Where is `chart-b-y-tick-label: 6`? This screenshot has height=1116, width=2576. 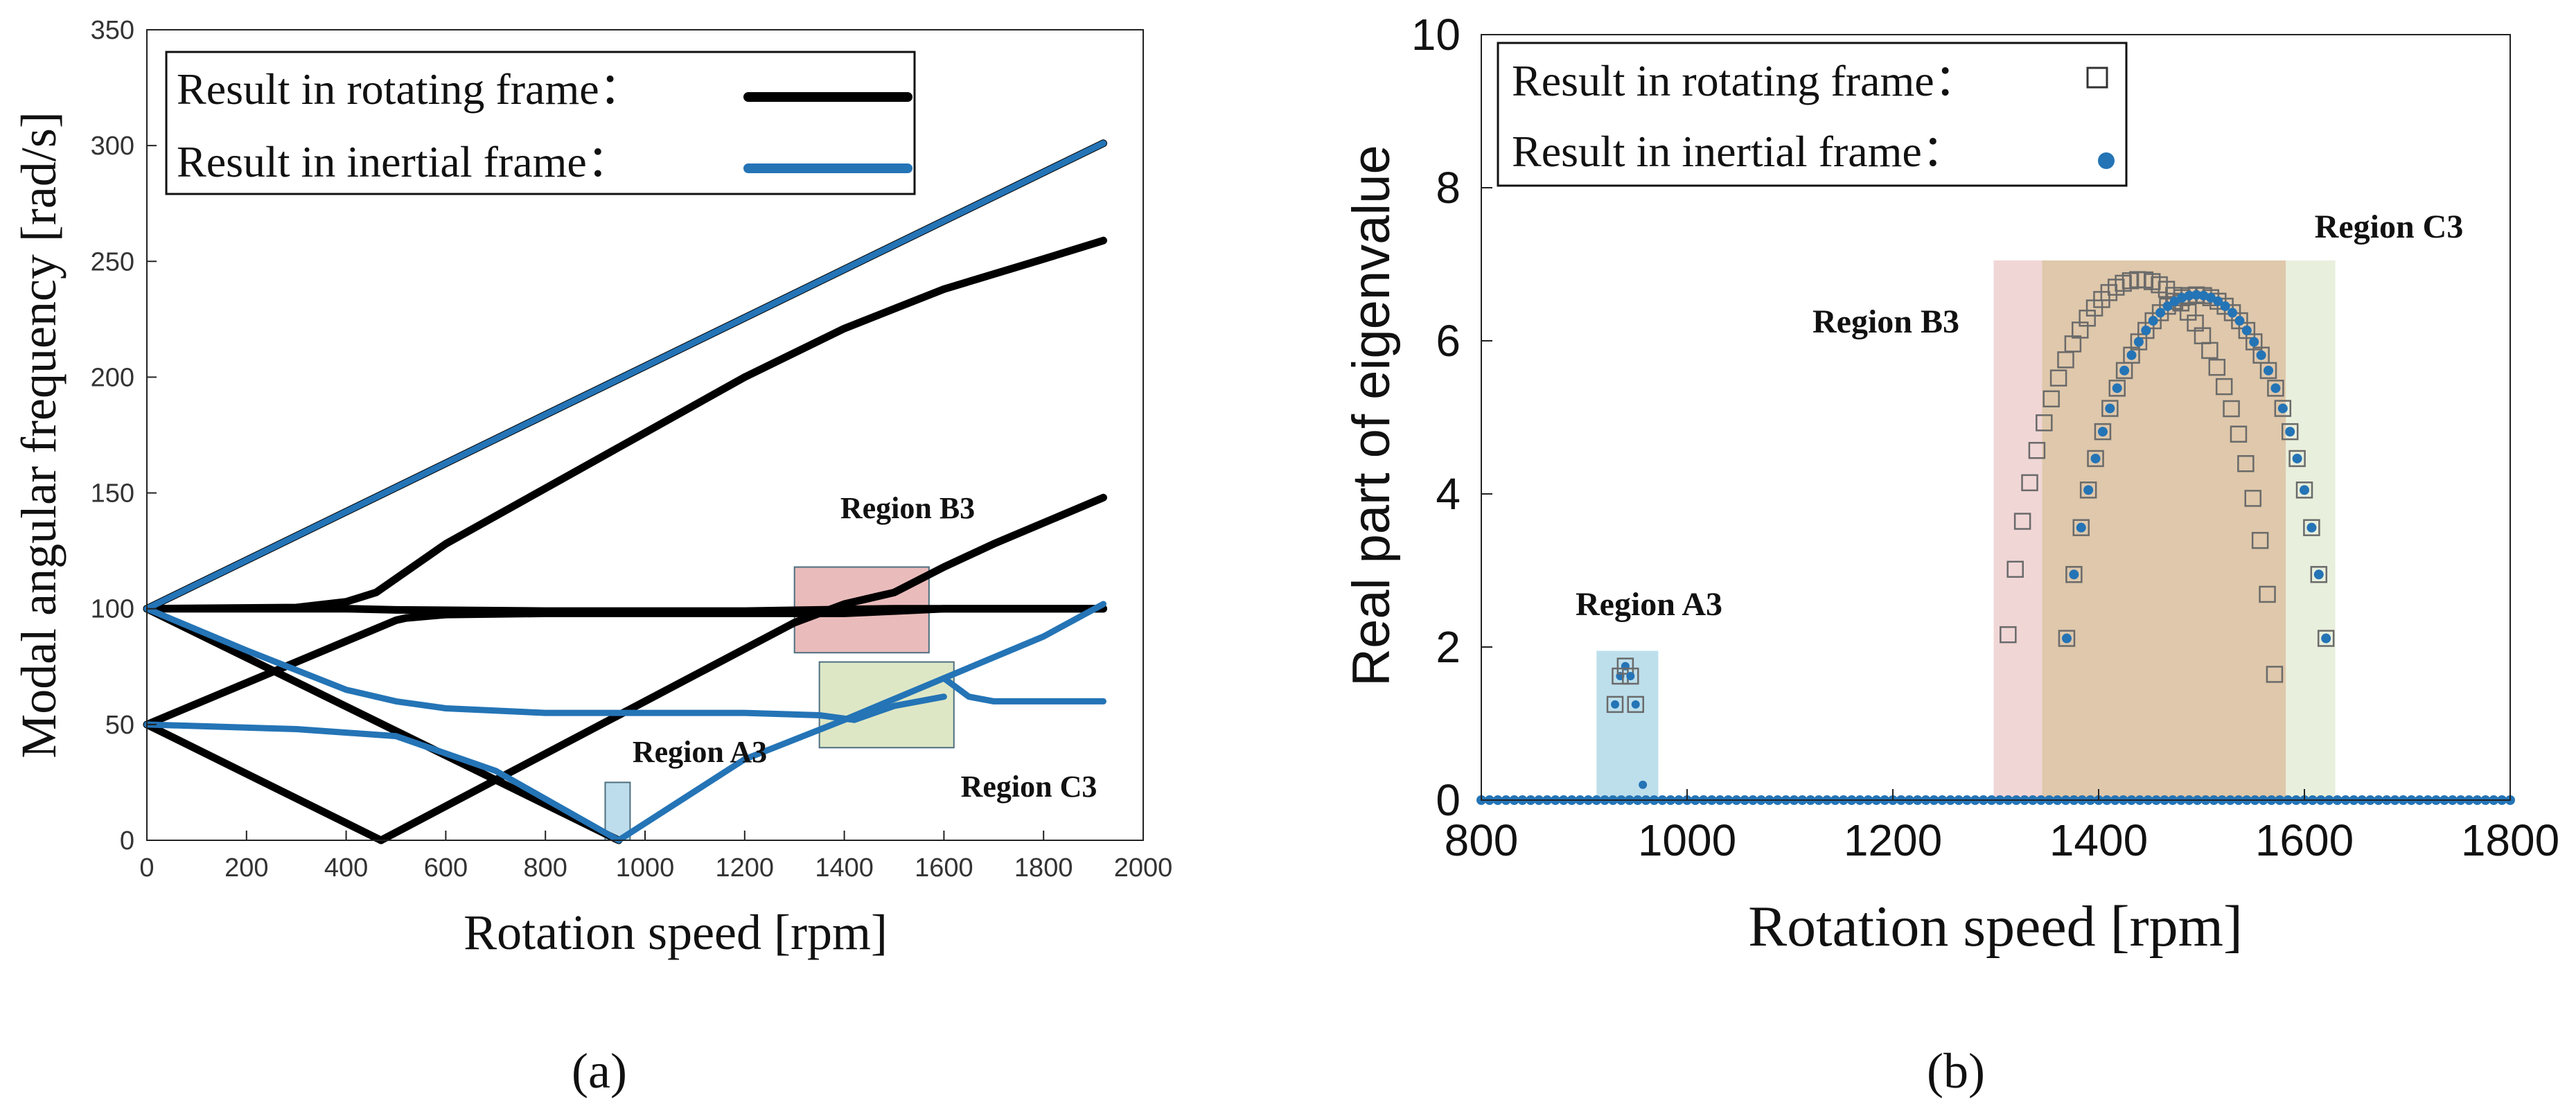 chart-b-y-tick-label: 6 is located at coordinates (1448, 341).